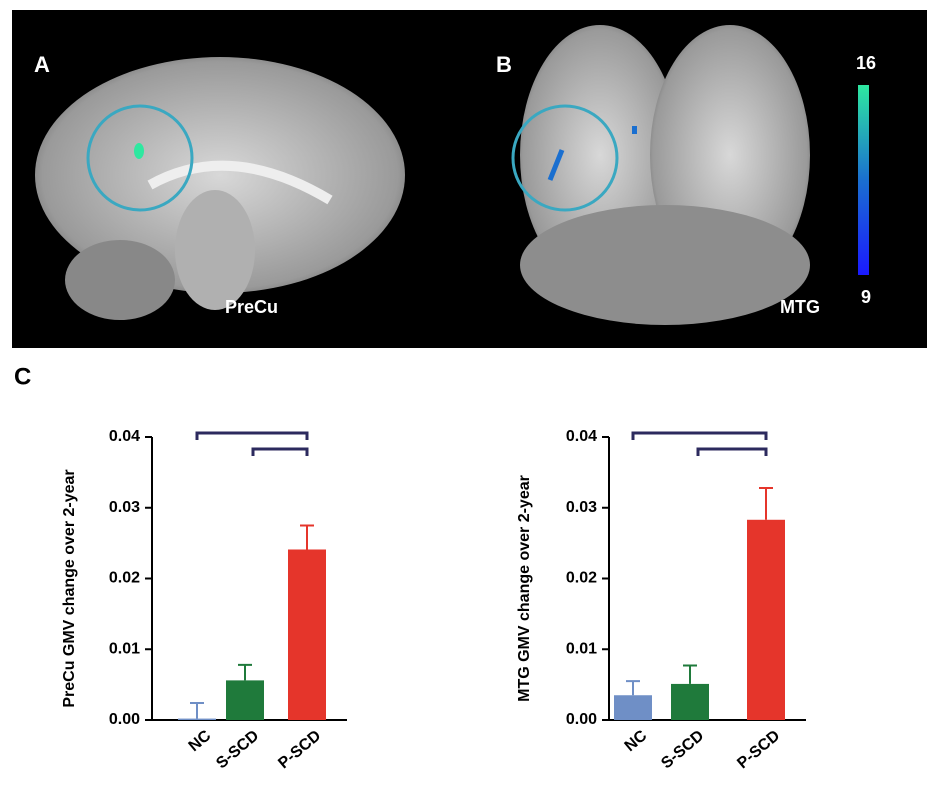  What do you see at coordinates (22, 376) in the screenshot?
I see `panel-label: C` at bounding box center [22, 376].